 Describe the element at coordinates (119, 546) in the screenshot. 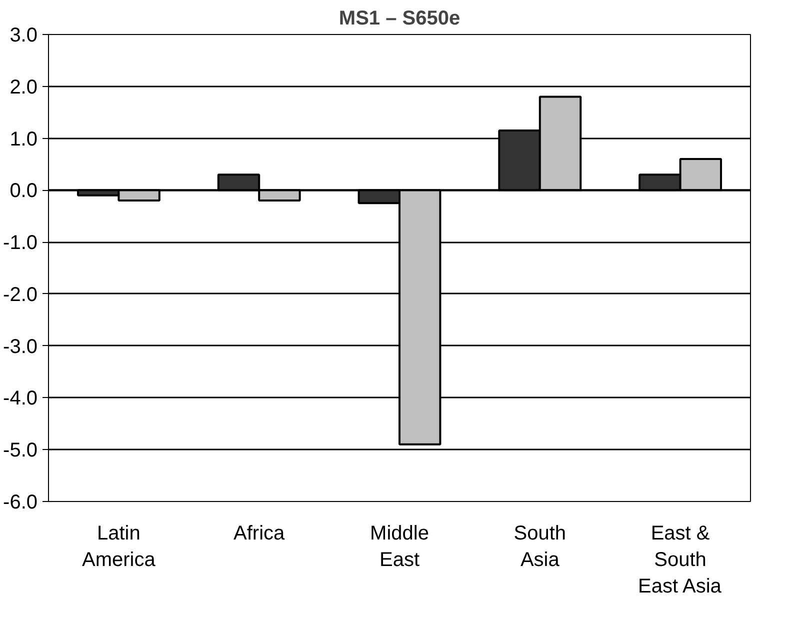

I see `x-tick-label: Latin America` at that location.